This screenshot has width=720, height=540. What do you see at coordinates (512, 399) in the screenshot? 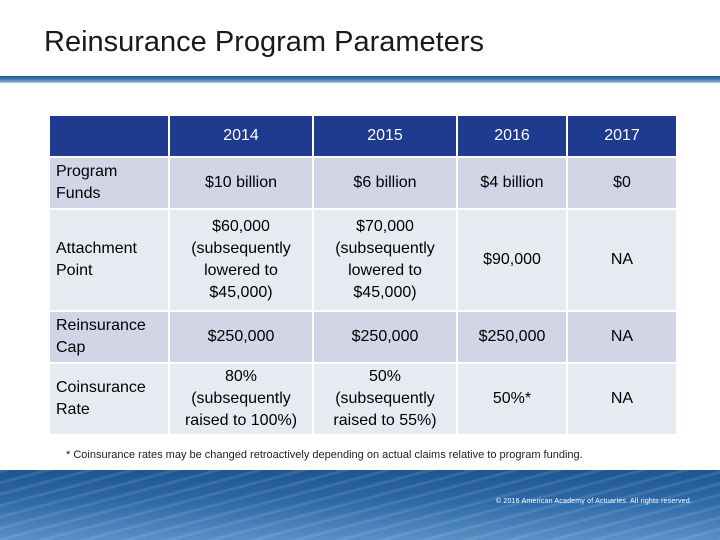
I see `table-cell: 50%*` at bounding box center [512, 399].